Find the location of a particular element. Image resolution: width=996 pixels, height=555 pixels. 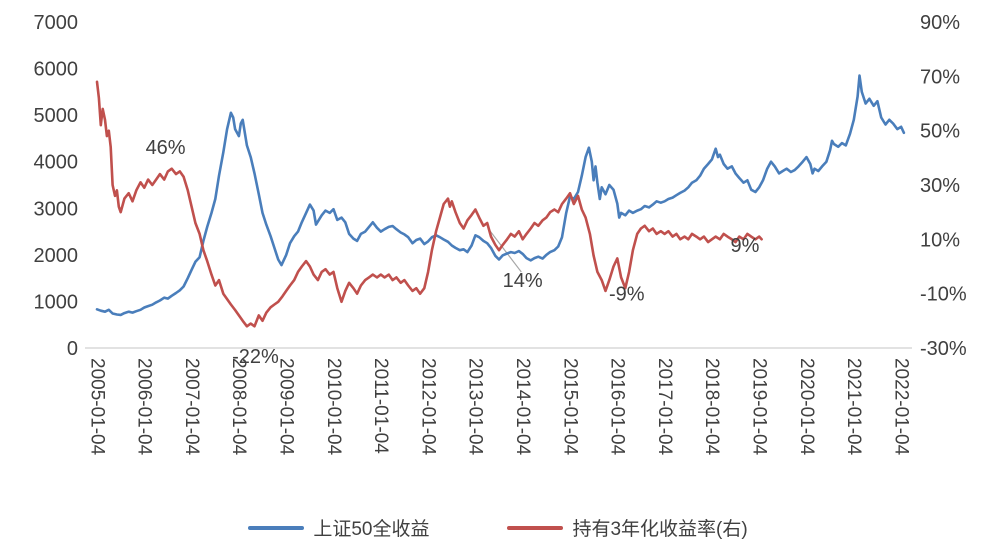

legend-item-sse50: 上证50全收益 is located at coordinates (338, 527).